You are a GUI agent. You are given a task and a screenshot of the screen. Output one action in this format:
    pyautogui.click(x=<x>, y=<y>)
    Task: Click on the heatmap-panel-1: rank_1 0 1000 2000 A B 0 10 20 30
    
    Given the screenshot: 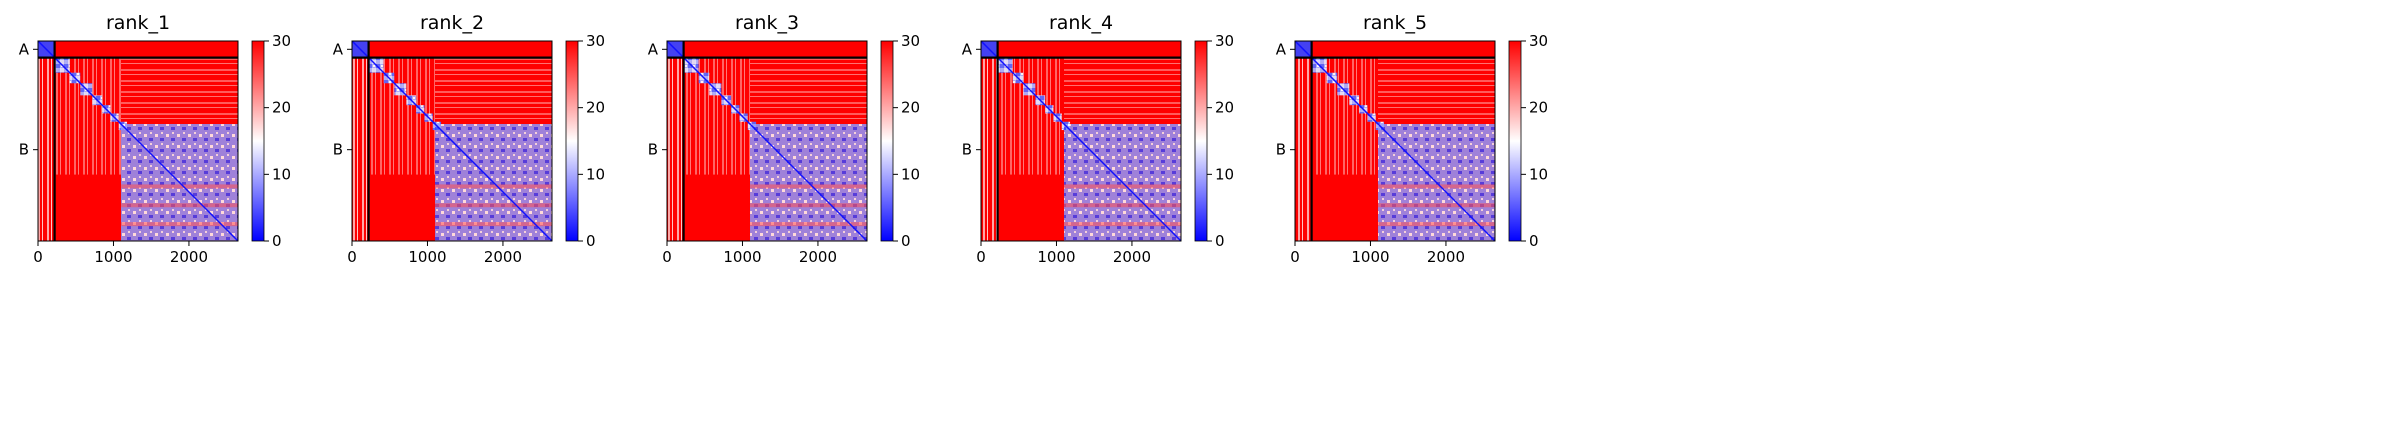 What is the action you would take?
    pyautogui.click(x=155, y=139)
    